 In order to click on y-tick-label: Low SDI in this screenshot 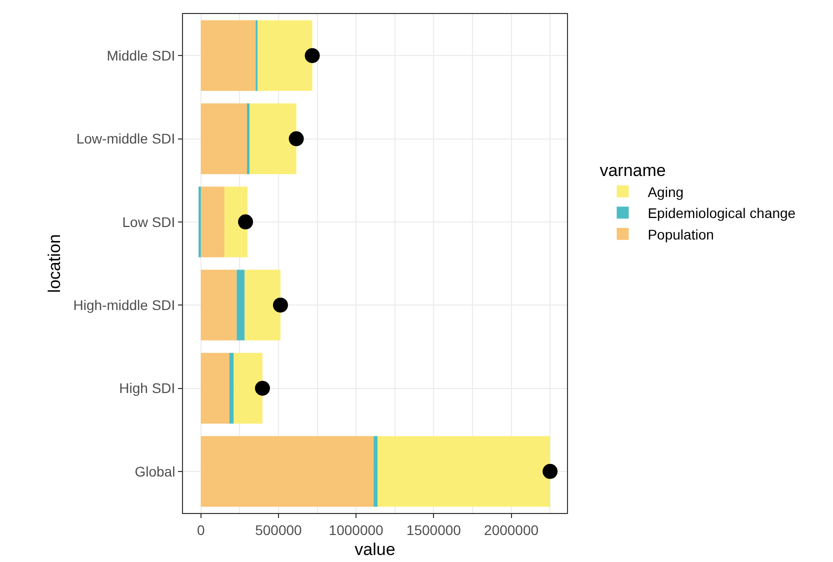, I will do `click(149, 222)`.